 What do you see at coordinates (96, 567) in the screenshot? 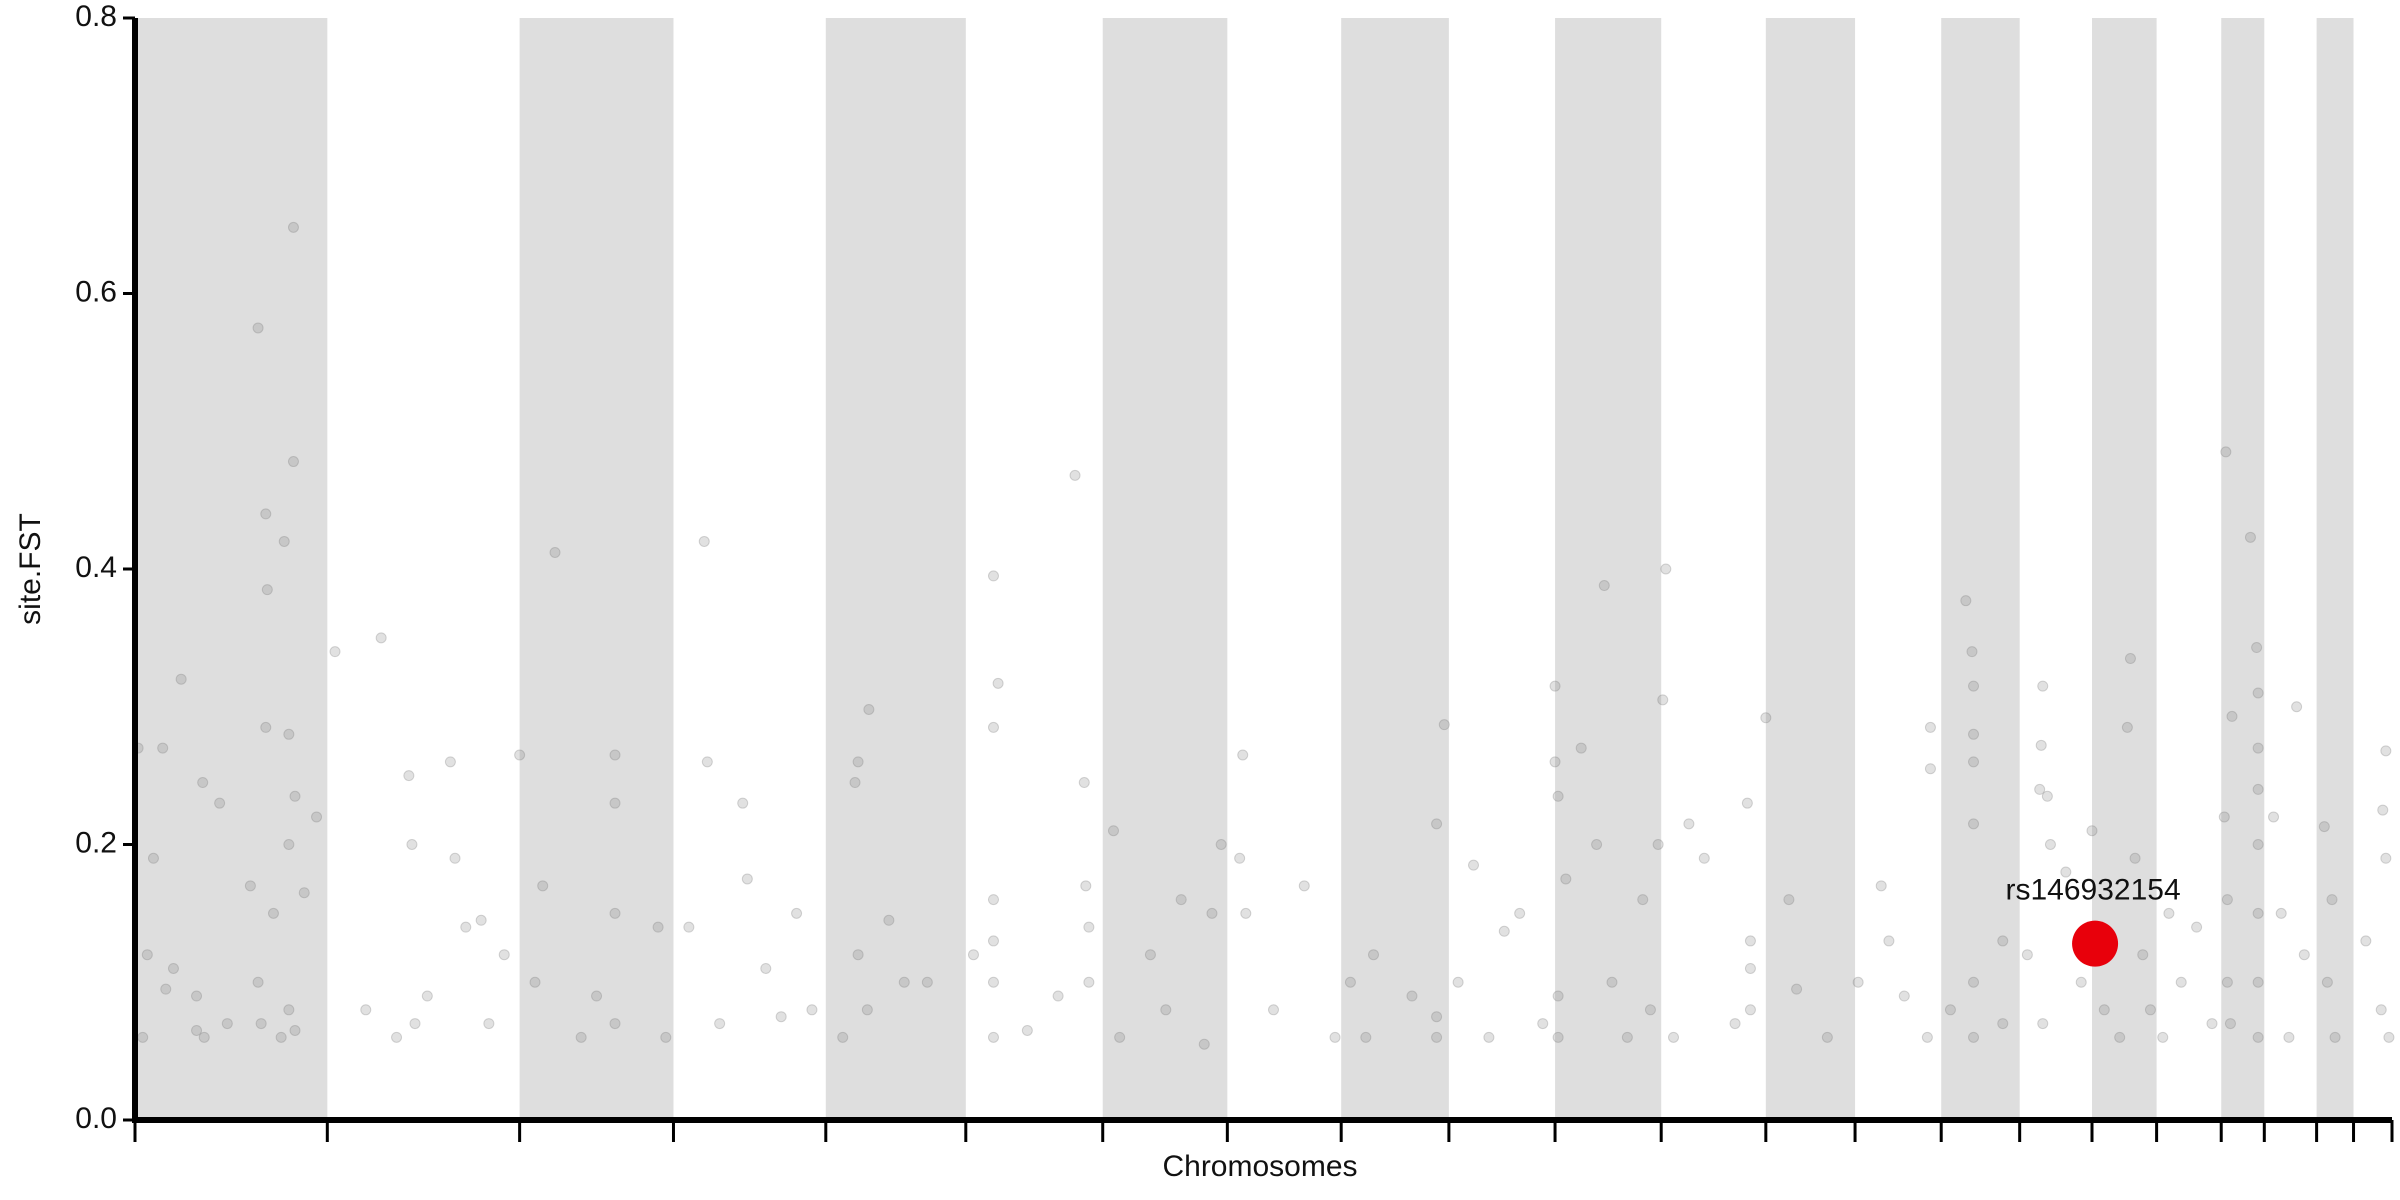
I see `y-tick-label: 0.4` at bounding box center [96, 567].